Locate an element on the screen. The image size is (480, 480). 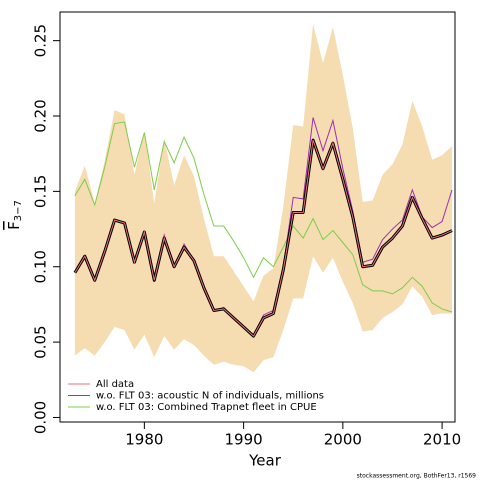
x-tick-label: 1980 is located at coordinates (144, 440).